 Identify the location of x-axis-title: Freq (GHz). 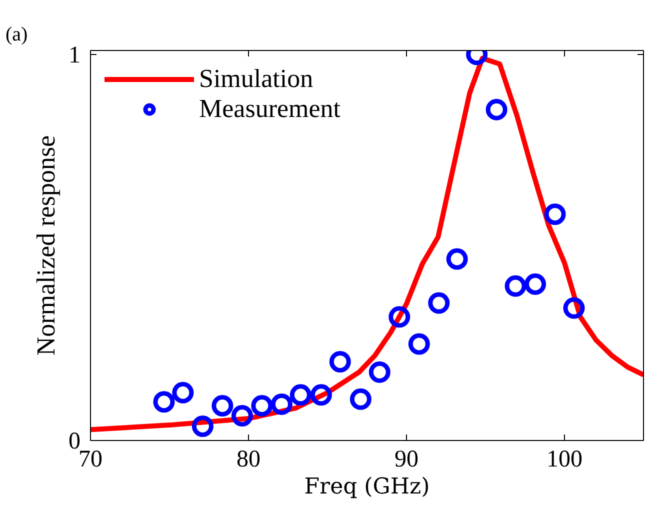
(367, 487).